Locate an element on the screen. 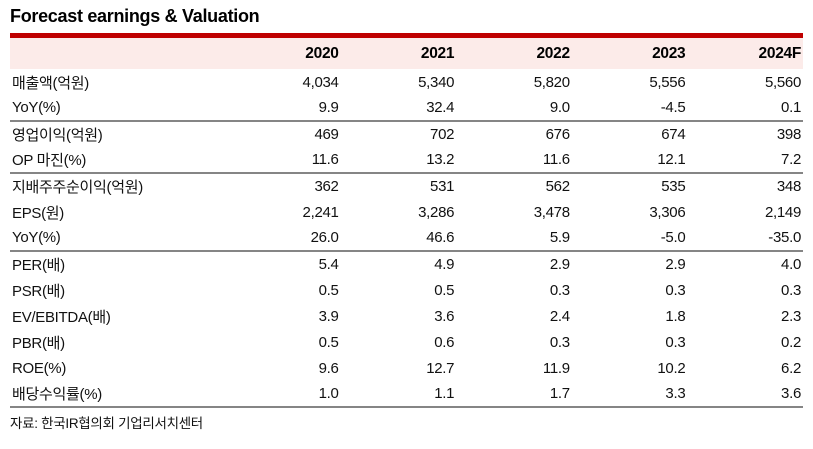  row-label: 배당수익률(%) is located at coordinates (117, 394).